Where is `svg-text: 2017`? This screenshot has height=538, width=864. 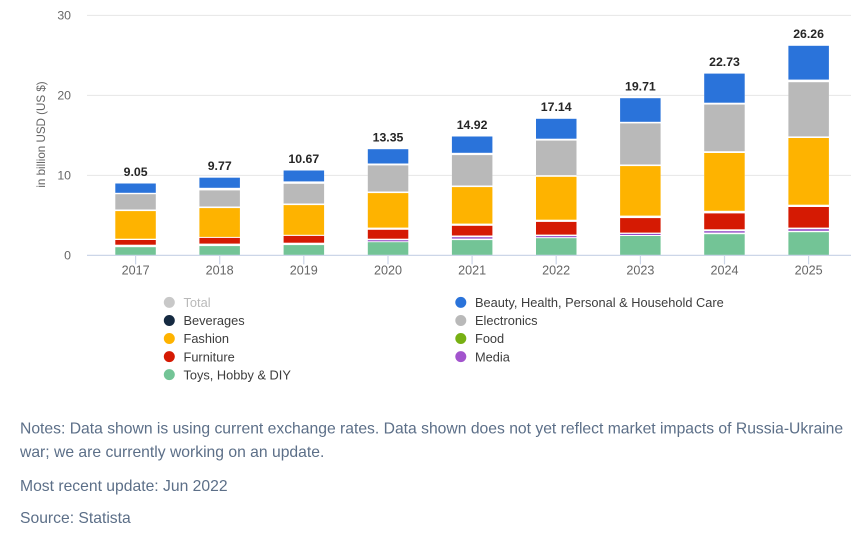
svg-text: 2017 is located at coordinates (136, 271).